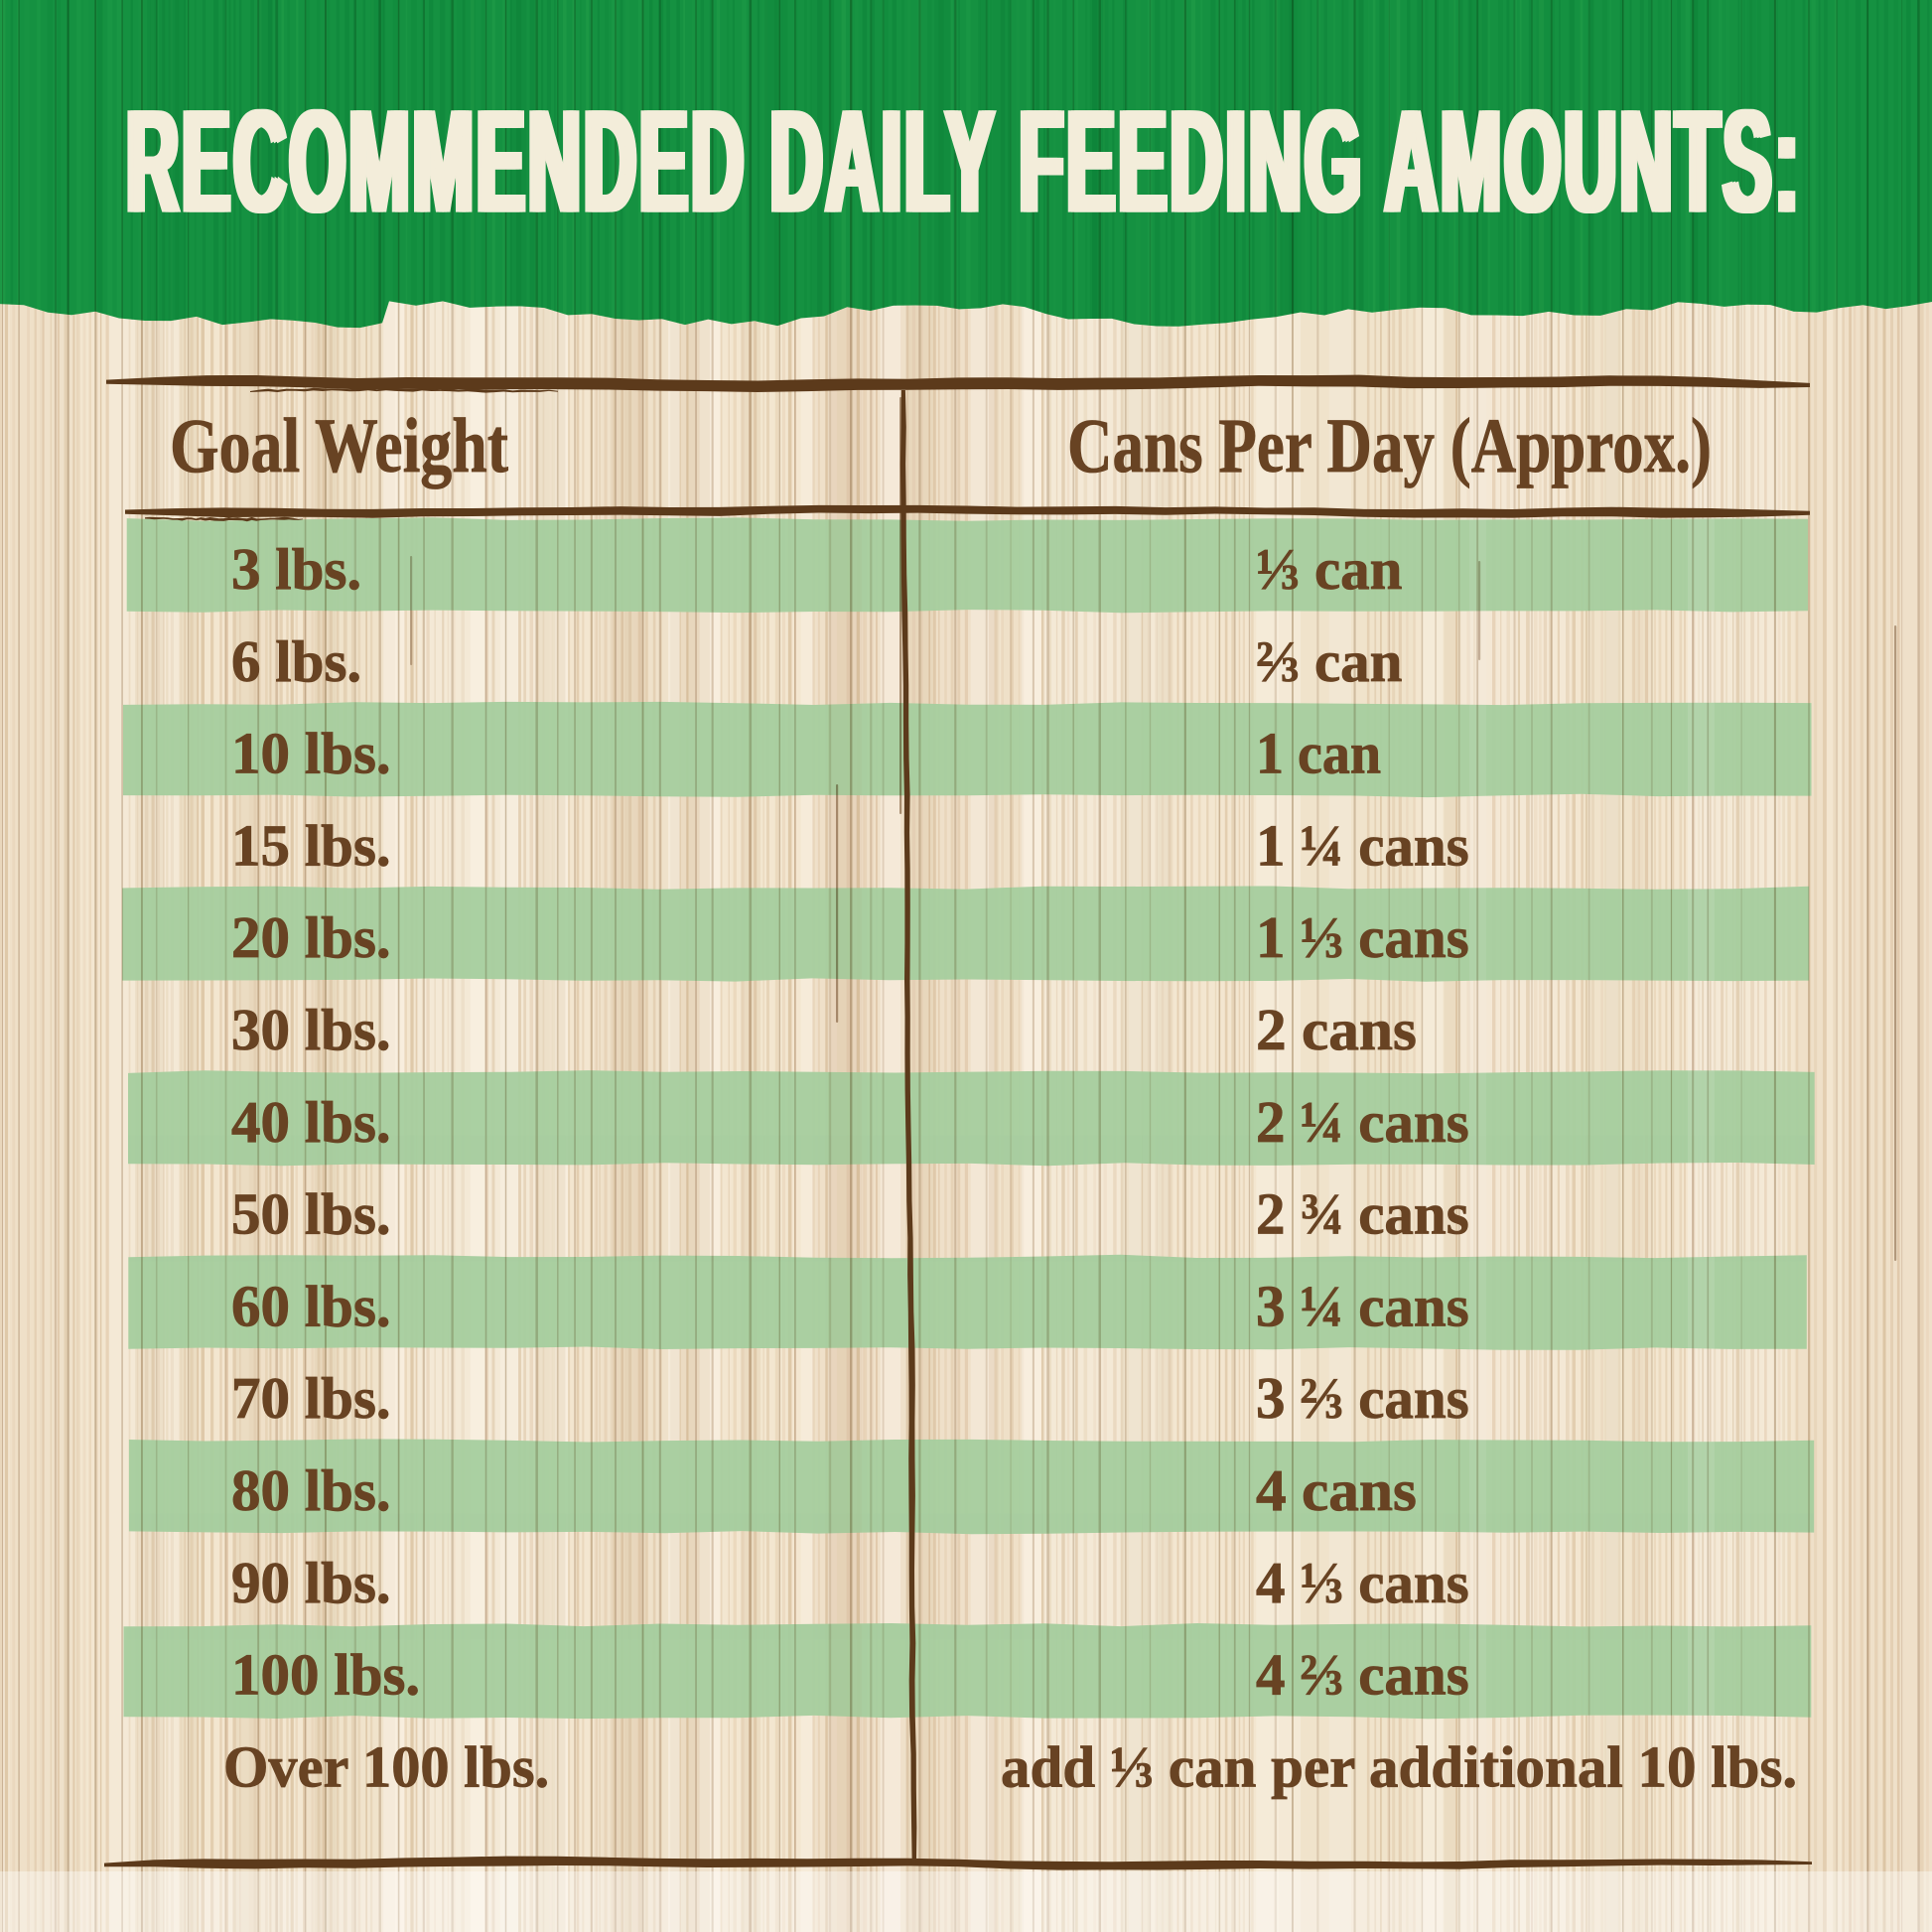 Image resolution: width=1932 pixels, height=1932 pixels. Describe the element at coordinates (311, 1214) in the screenshot. I see `svg-text: 50 lbs.` at that location.